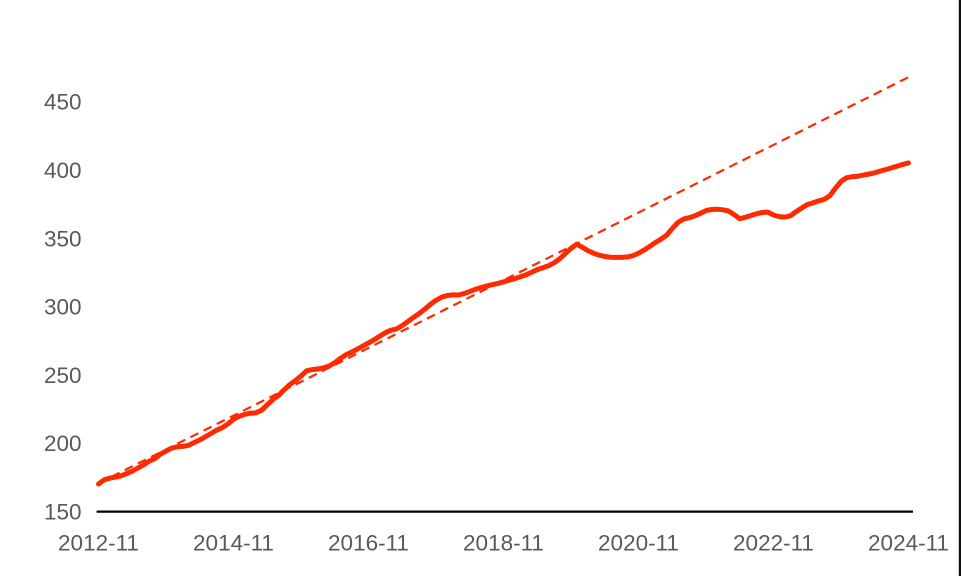  Describe the element at coordinates (63, 511) in the screenshot. I see `svg-text: 150` at that location.